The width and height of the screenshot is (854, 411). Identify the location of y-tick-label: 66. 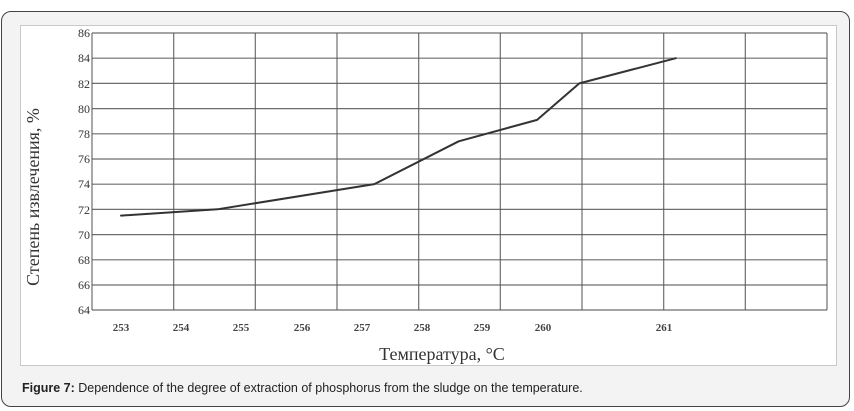
(84, 285).